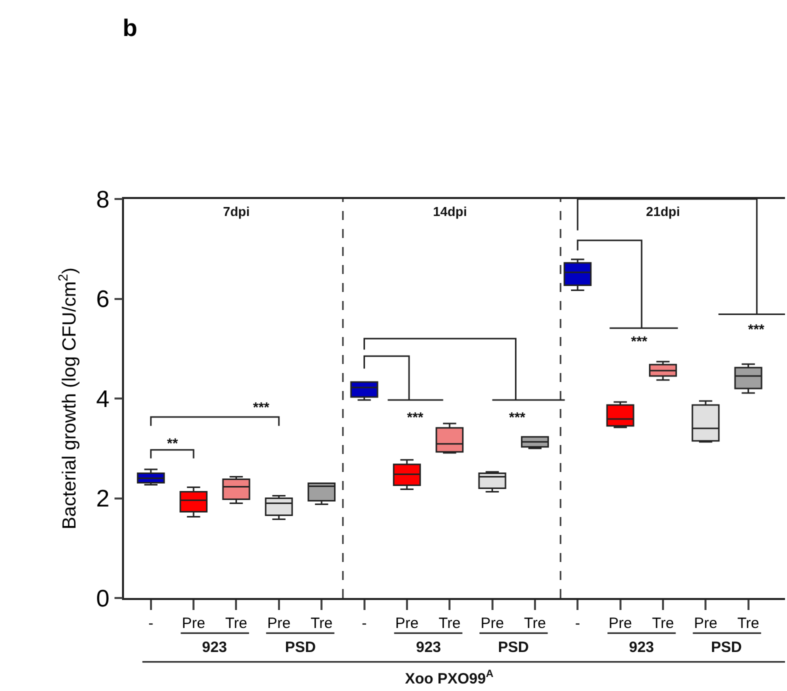  What do you see at coordinates (449, 678) in the screenshot?
I see `text: Xoo PXO99$^{A}$` at bounding box center [449, 678].